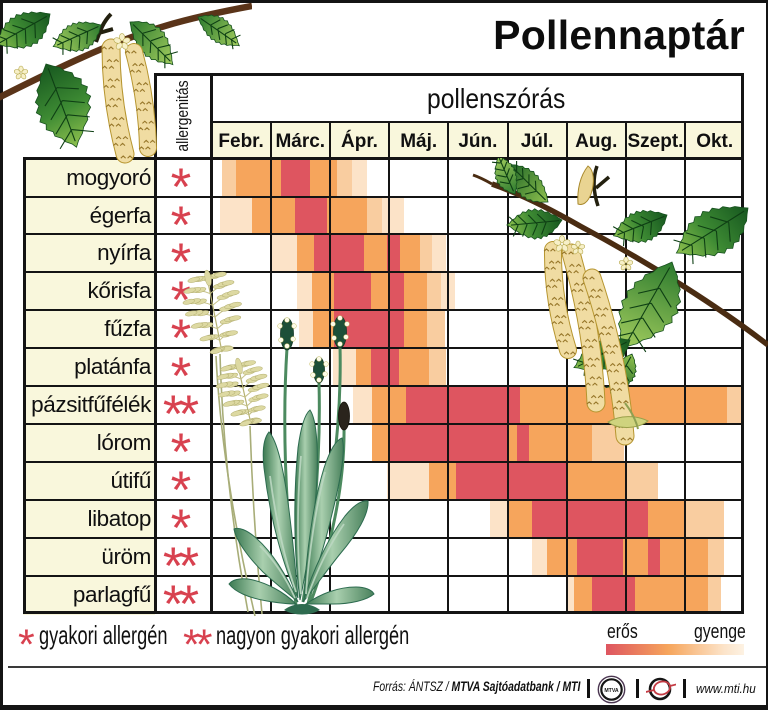 The image size is (768, 710). Describe the element at coordinates (611, 691) in the screenshot. I see `svg-text: MTVA` at that location.